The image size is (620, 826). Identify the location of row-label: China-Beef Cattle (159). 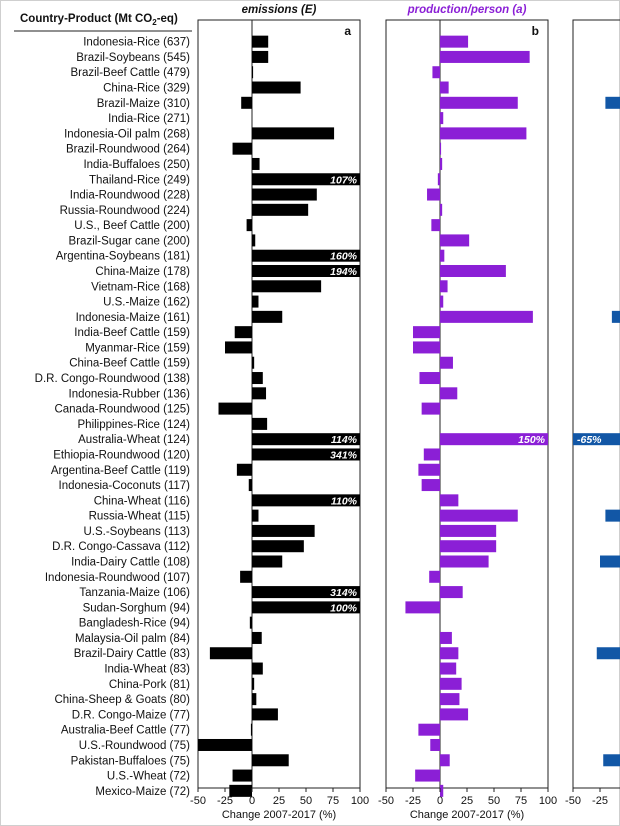
(129, 364).